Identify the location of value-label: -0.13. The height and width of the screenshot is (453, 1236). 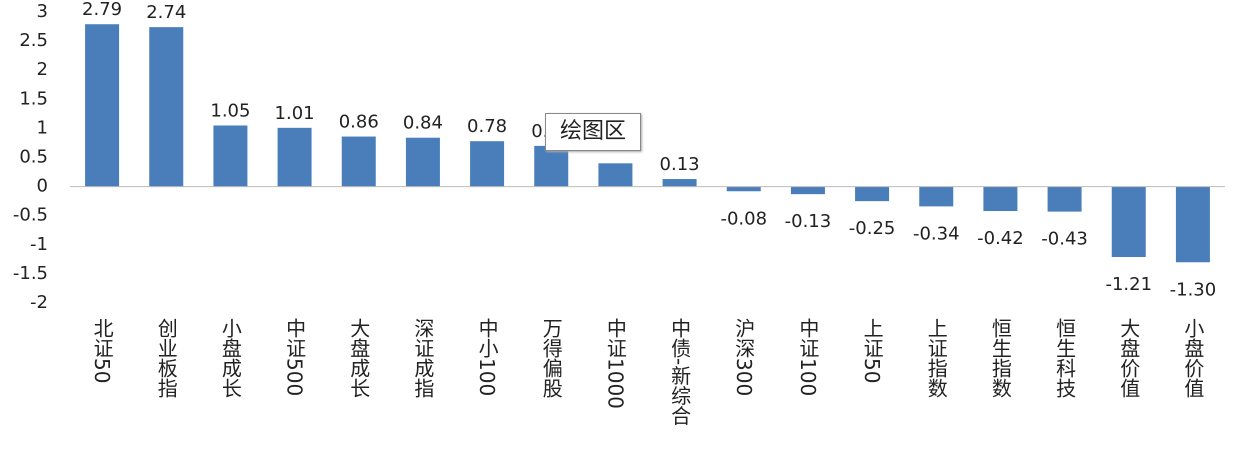
(808, 221).